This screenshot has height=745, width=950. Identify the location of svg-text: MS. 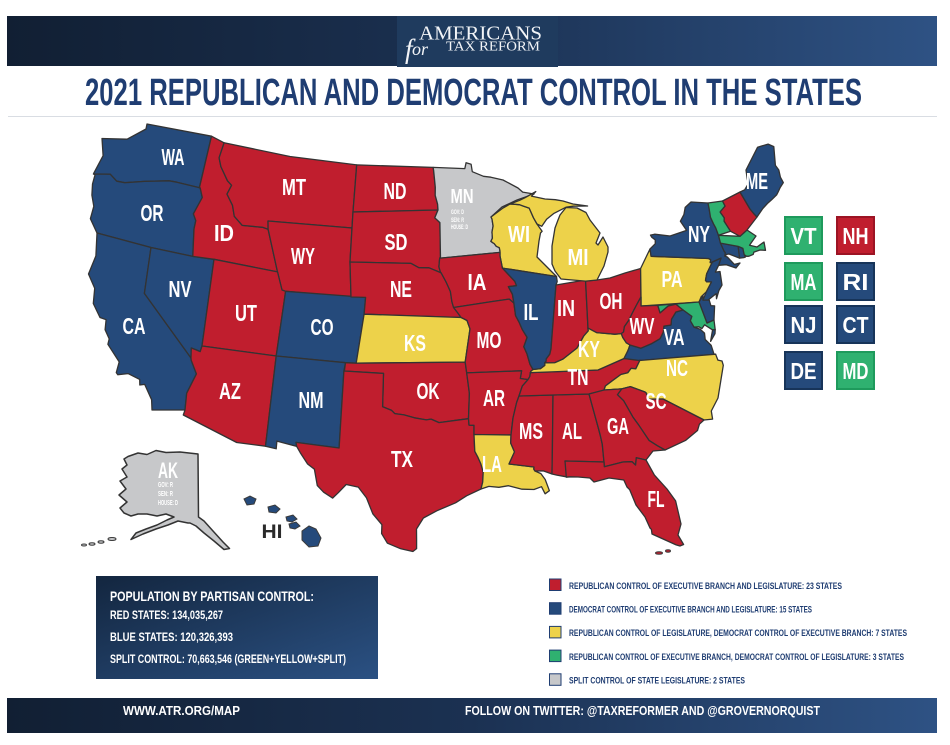
(531, 431).